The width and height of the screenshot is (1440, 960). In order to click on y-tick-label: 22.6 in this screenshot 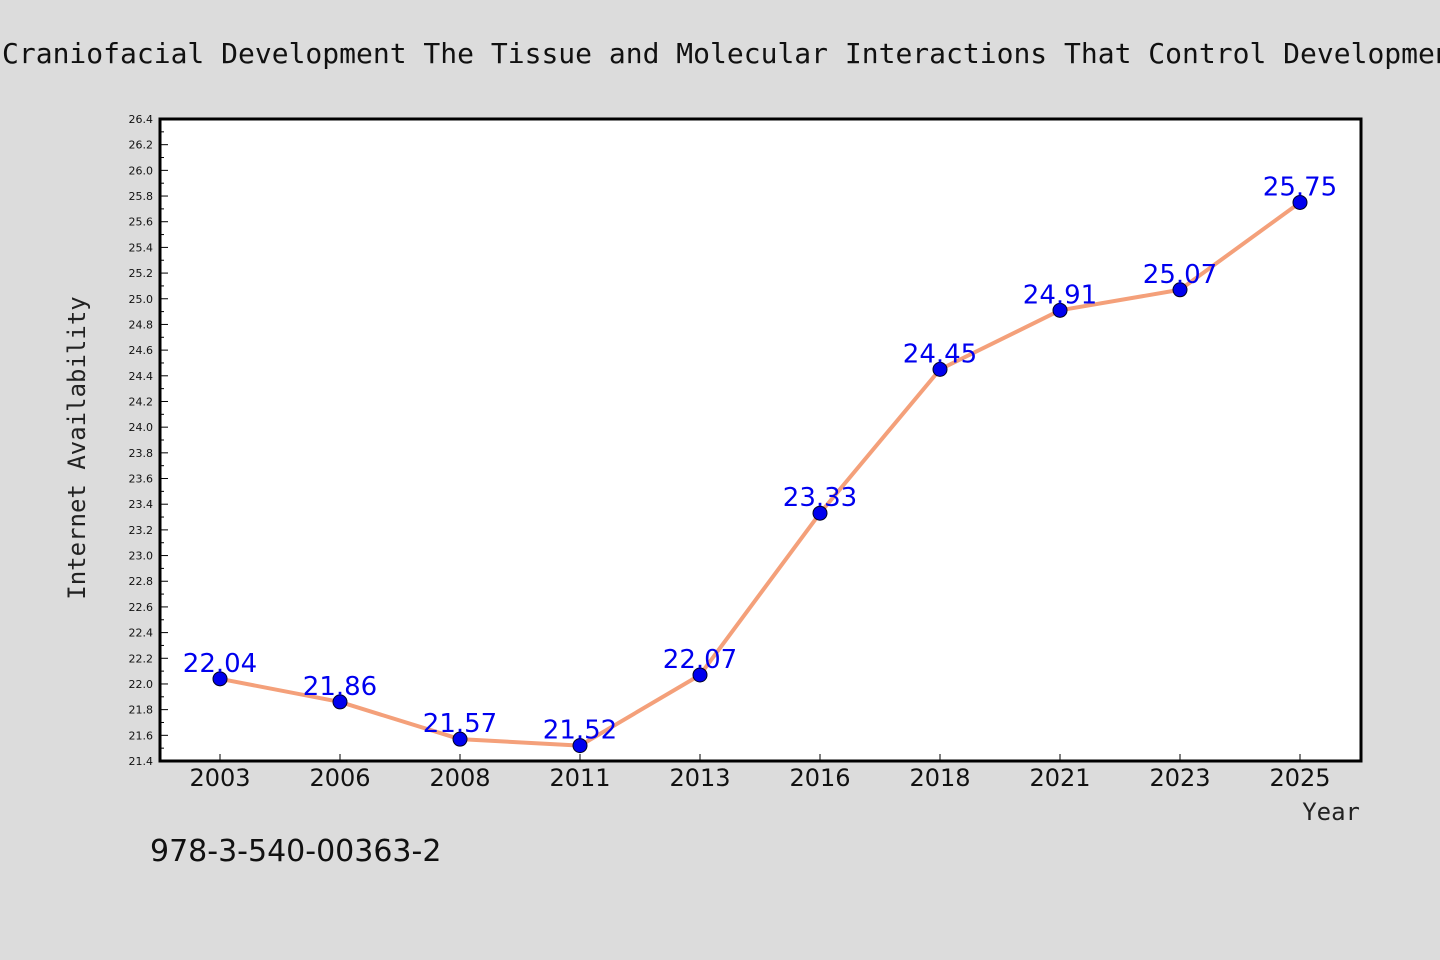, I will do `click(141, 607)`.